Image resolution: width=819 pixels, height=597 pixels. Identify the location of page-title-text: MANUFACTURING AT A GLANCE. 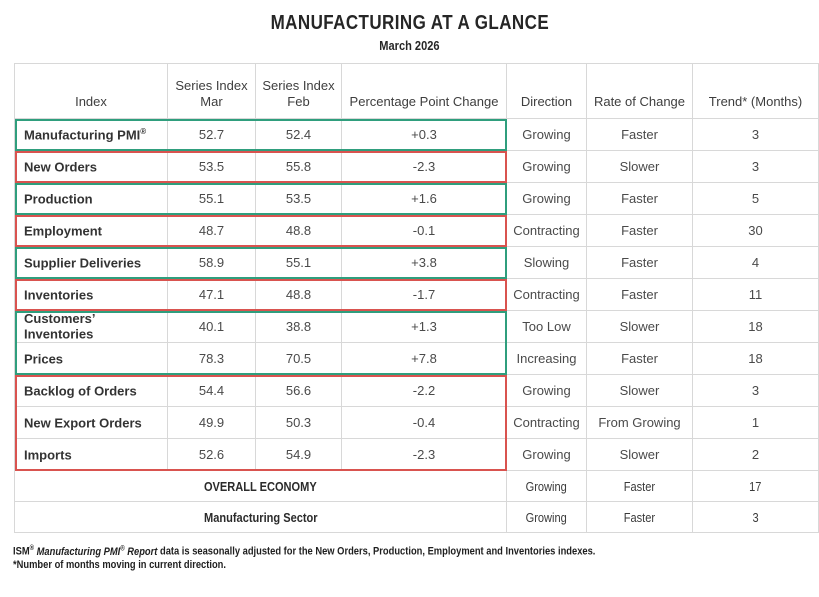
(409, 23).